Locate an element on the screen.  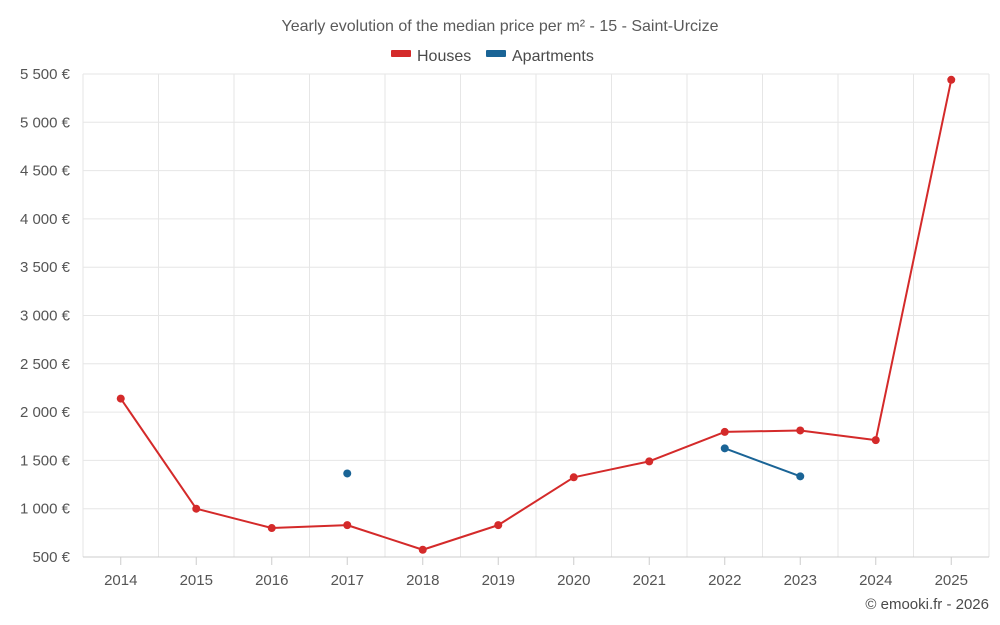
x-tick-label: 2024 is located at coordinates (875, 580).